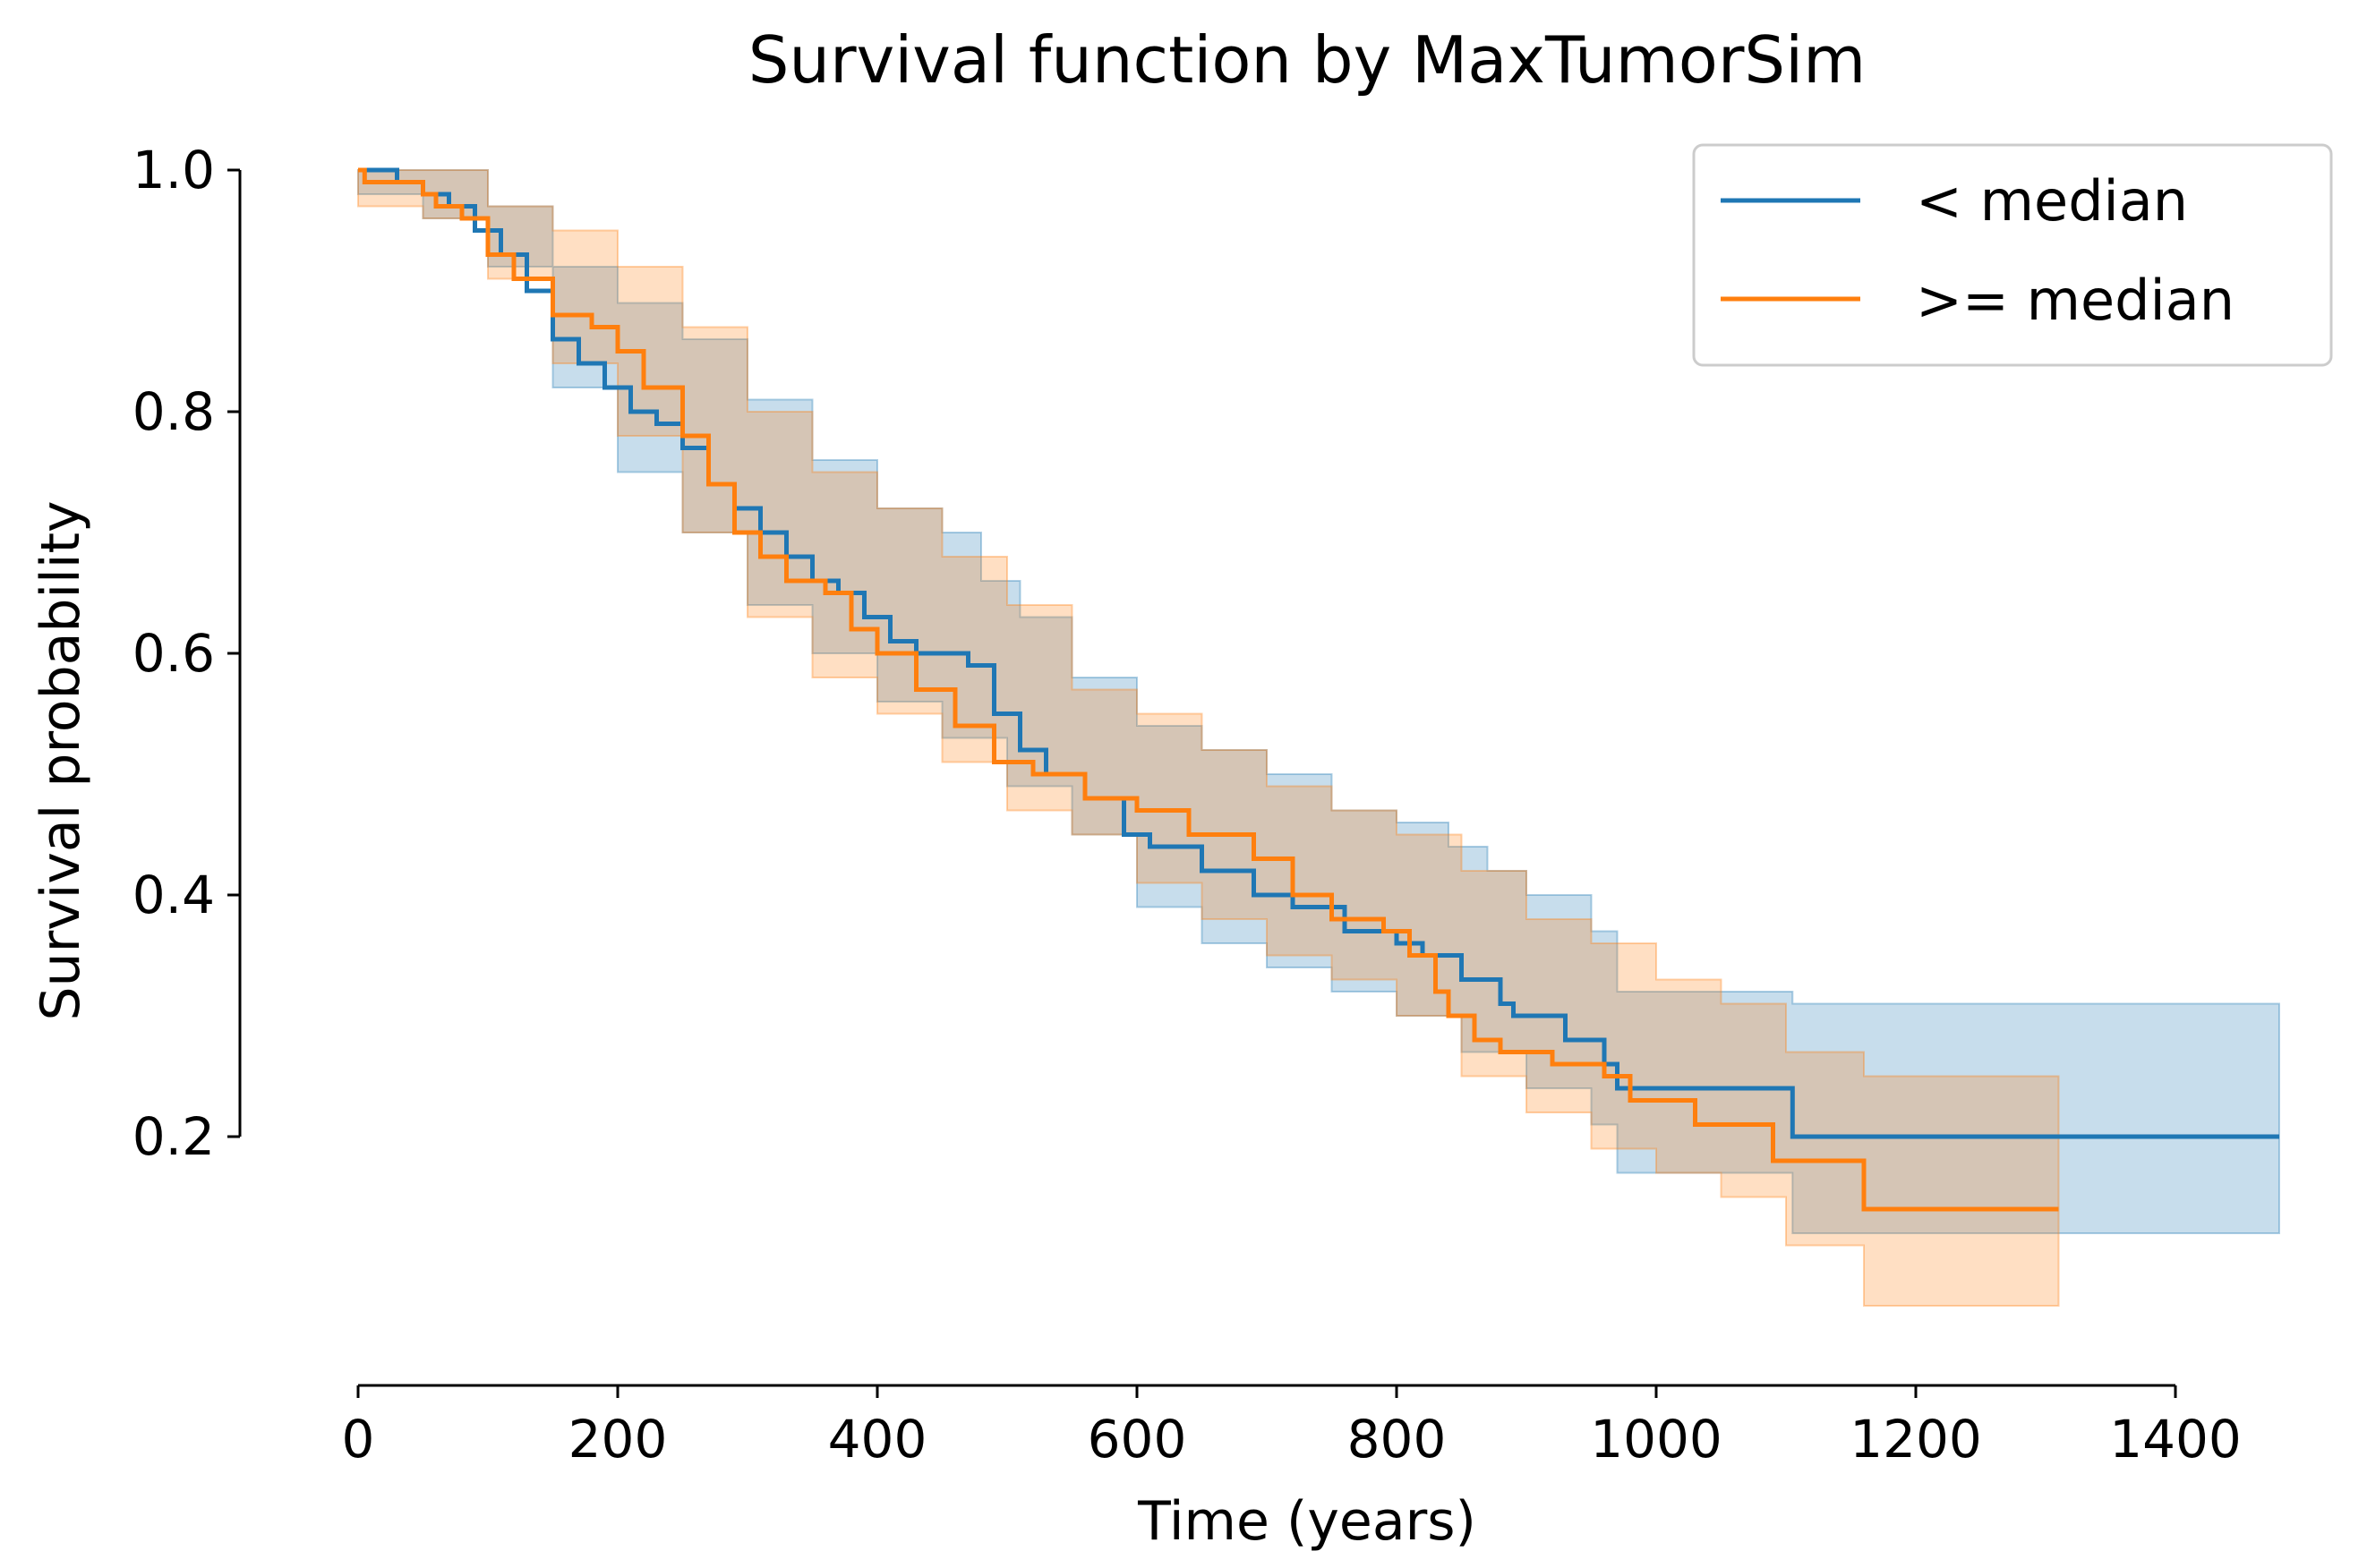 The image size is (2367, 1568). What do you see at coordinates (61, 760) in the screenshot?
I see `y-axis-title: Survival probability` at bounding box center [61, 760].